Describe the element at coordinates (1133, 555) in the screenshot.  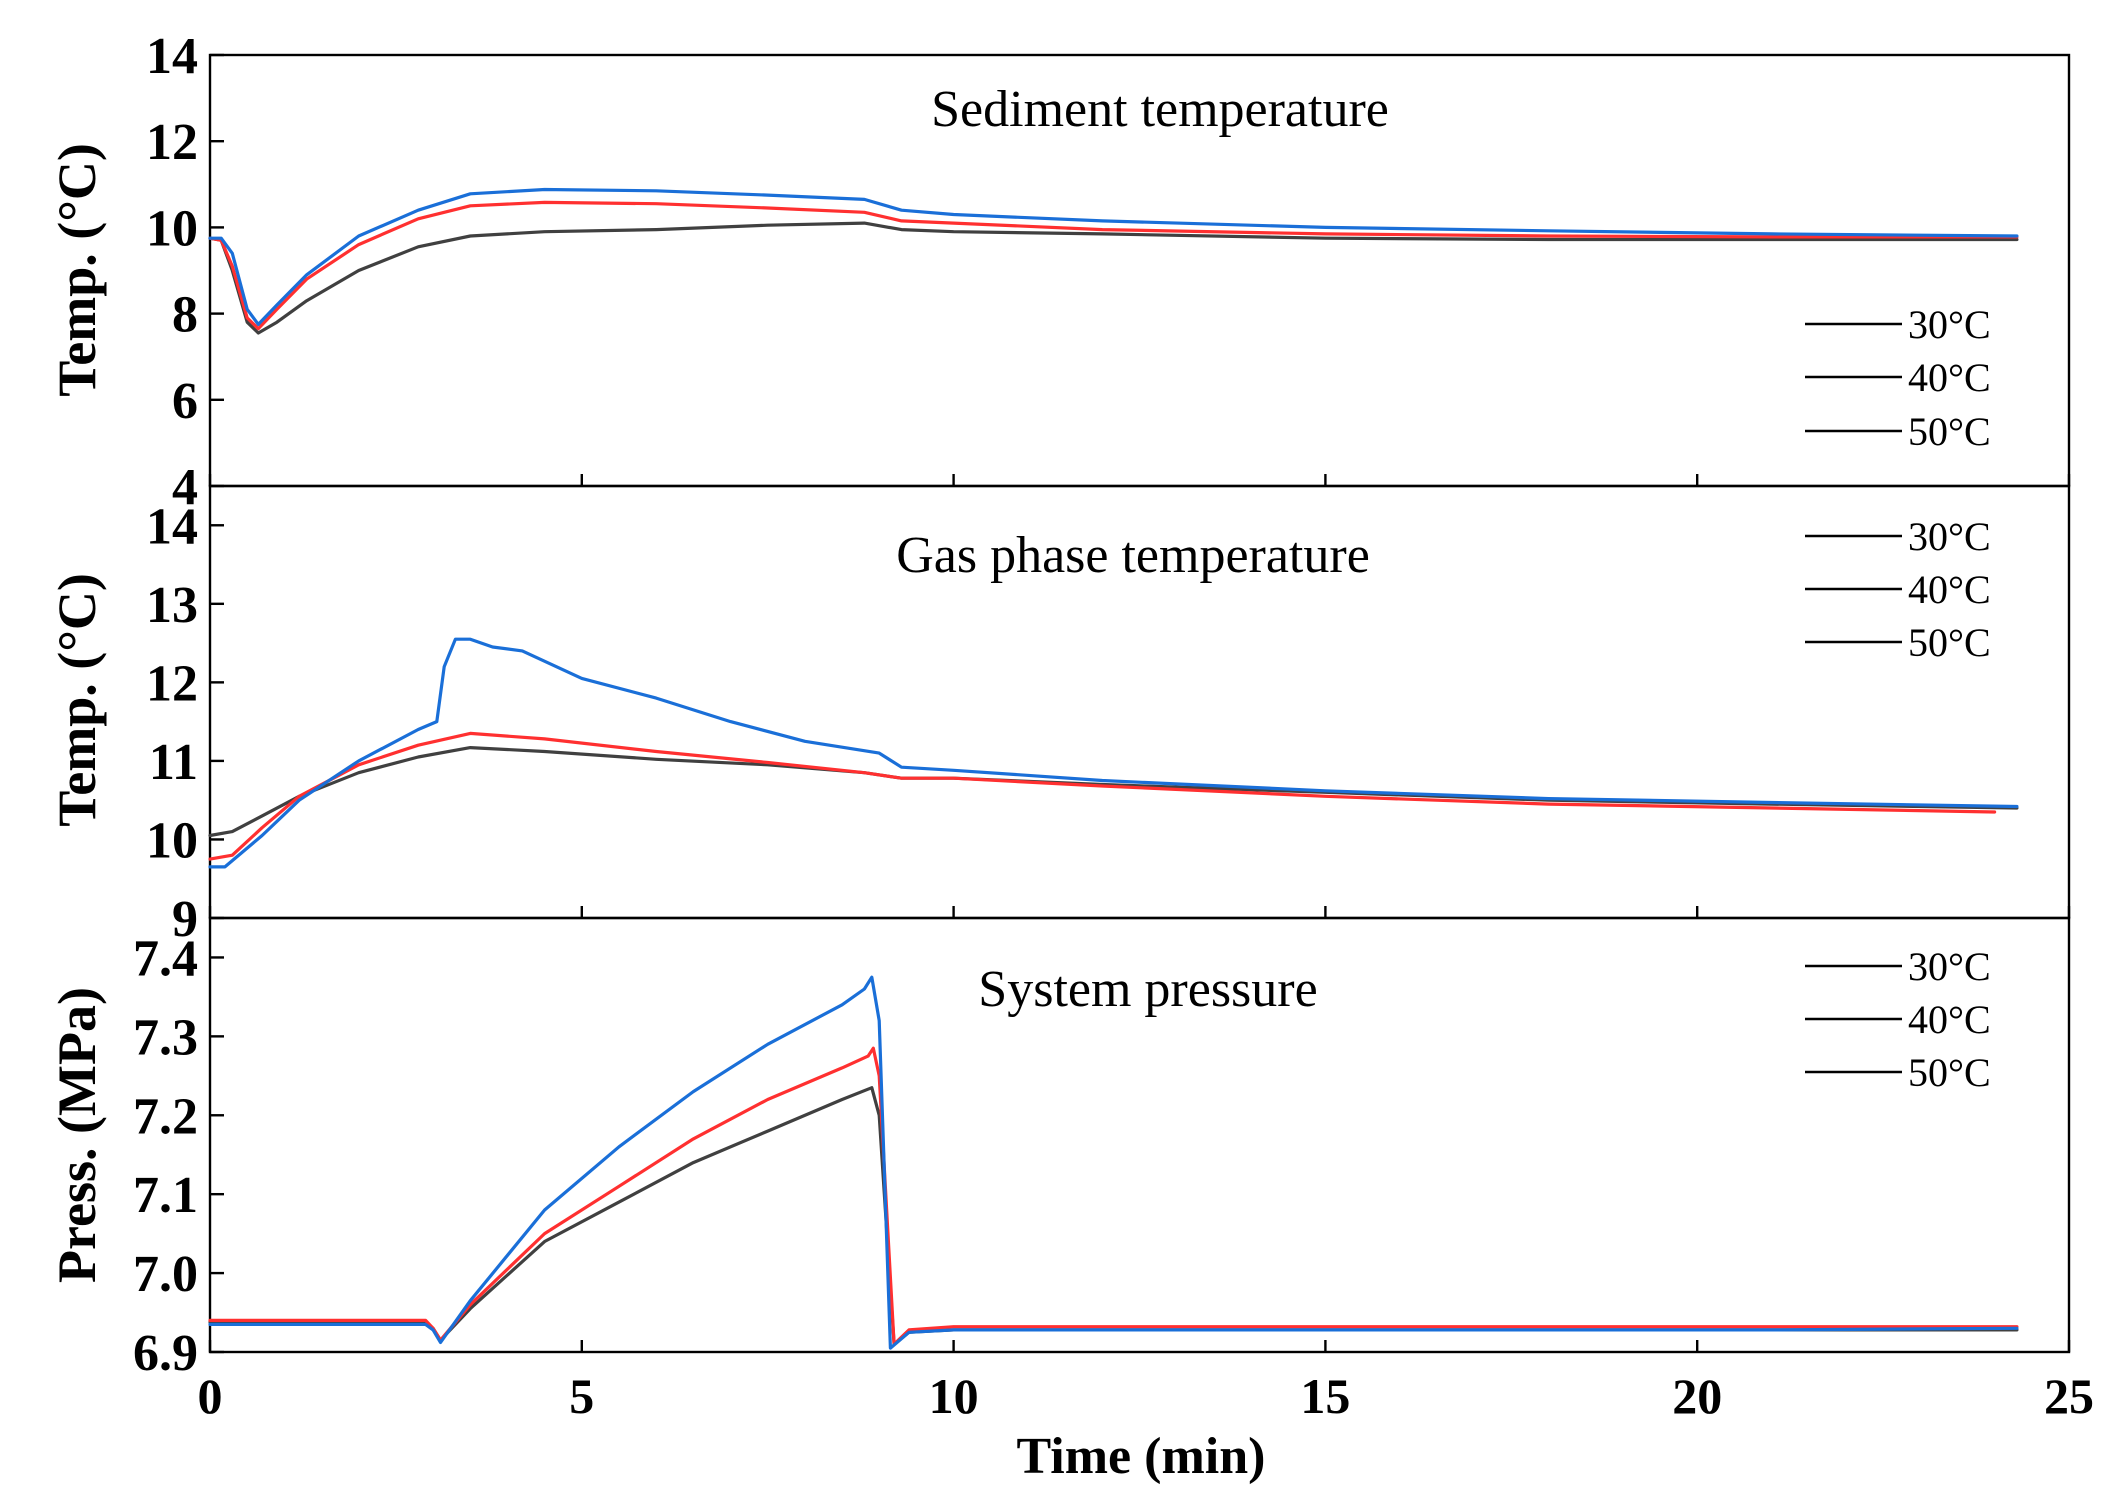
I see `panel-2-title: Gas phase temperature` at that location.